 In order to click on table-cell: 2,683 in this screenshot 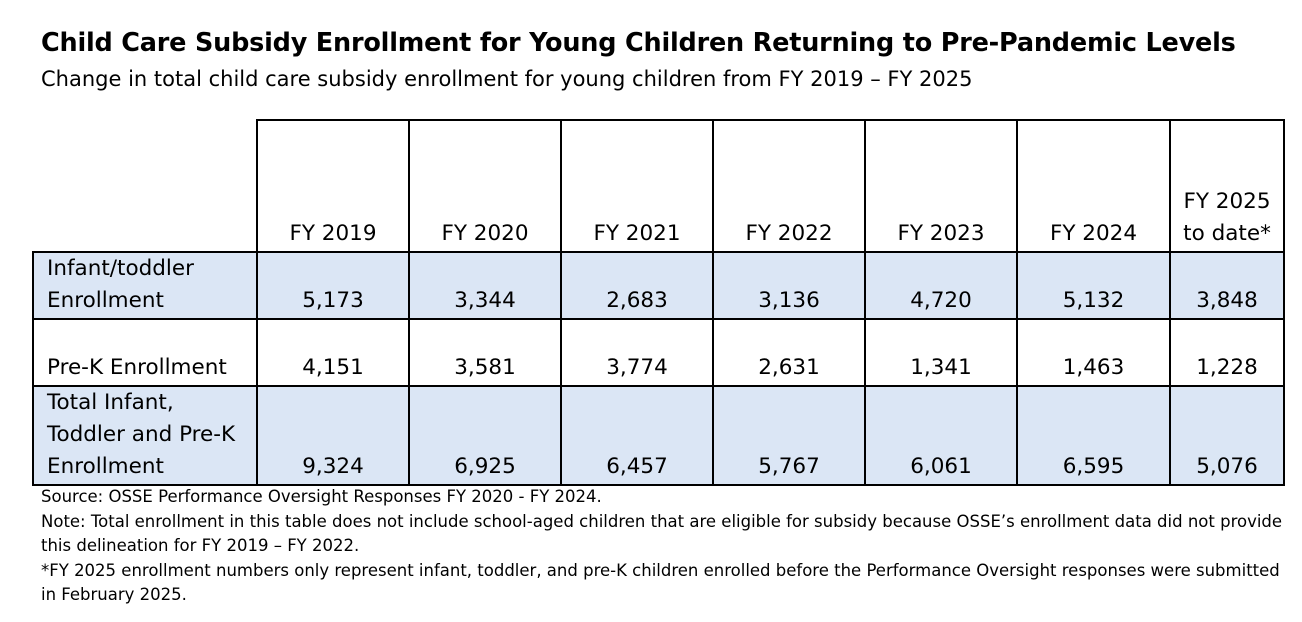, I will do `click(637, 285)`.